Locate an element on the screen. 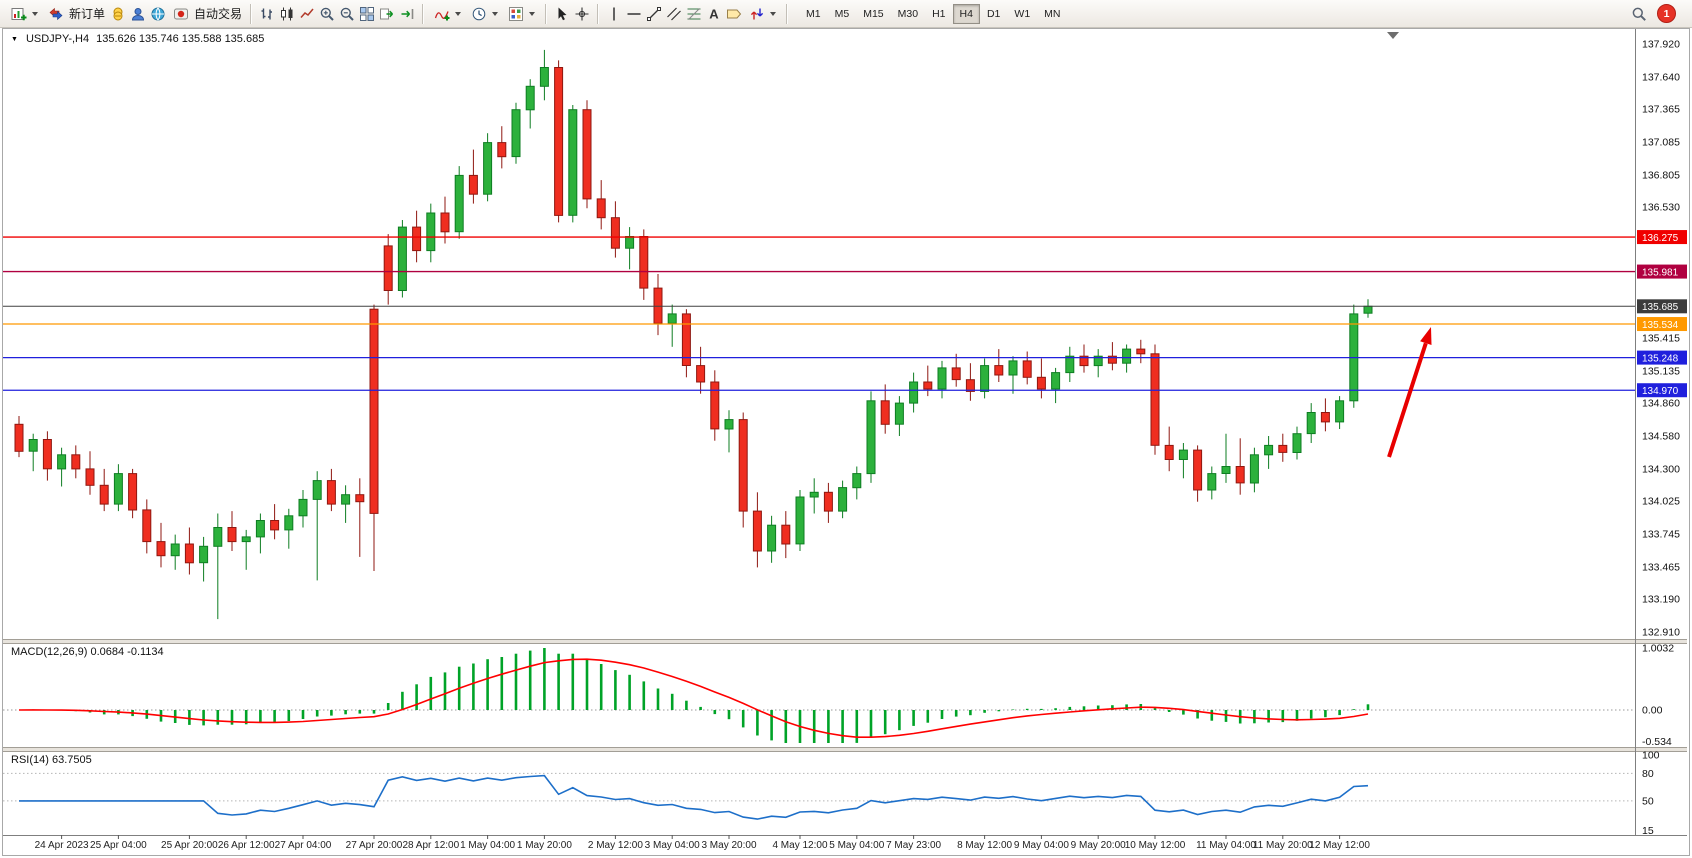  macd-axis-label: -0.534 is located at coordinates (1657, 742).